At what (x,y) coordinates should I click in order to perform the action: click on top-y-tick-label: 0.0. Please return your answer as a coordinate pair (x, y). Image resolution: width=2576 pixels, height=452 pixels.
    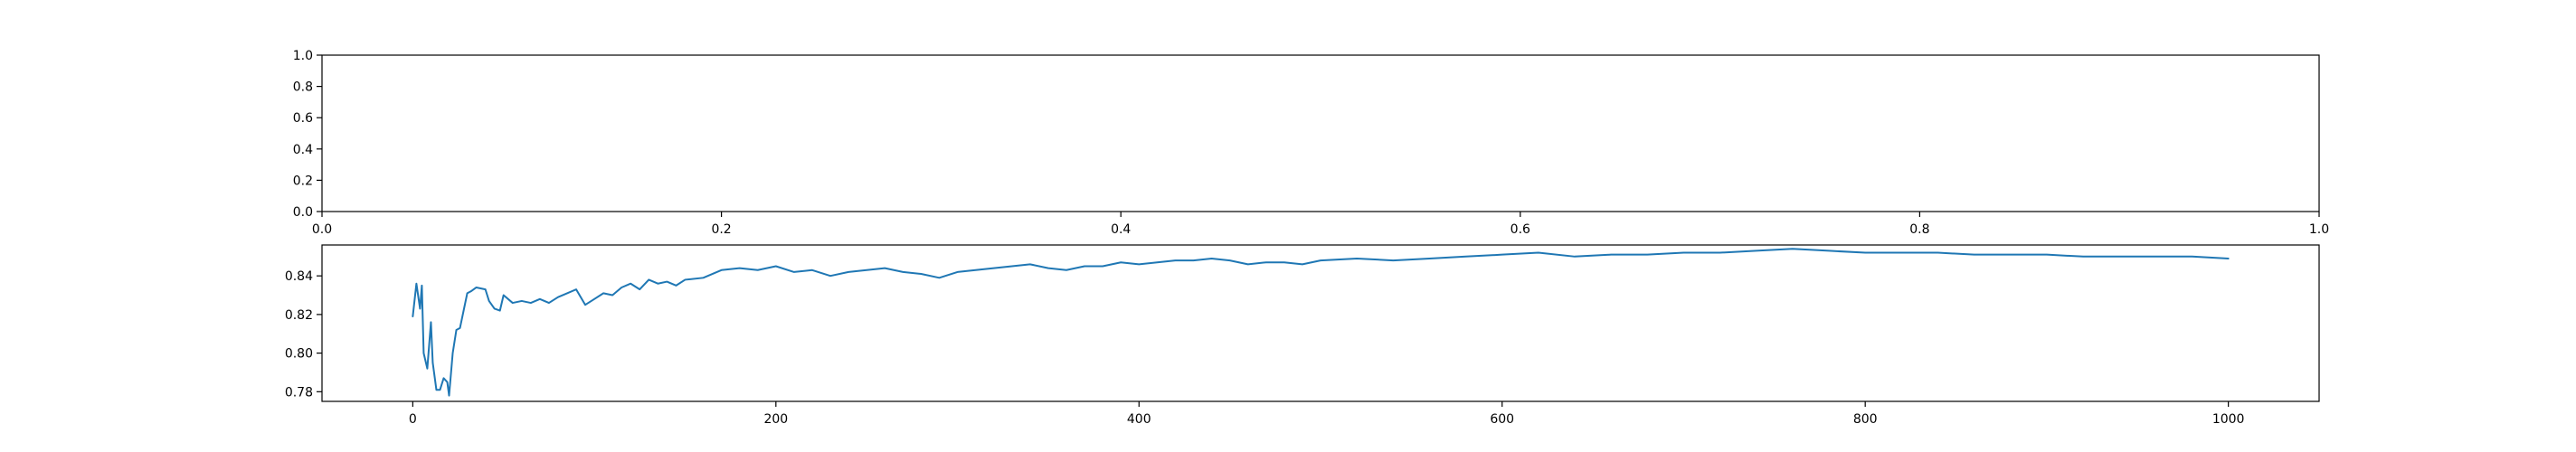
    Looking at the image, I should click on (303, 212).